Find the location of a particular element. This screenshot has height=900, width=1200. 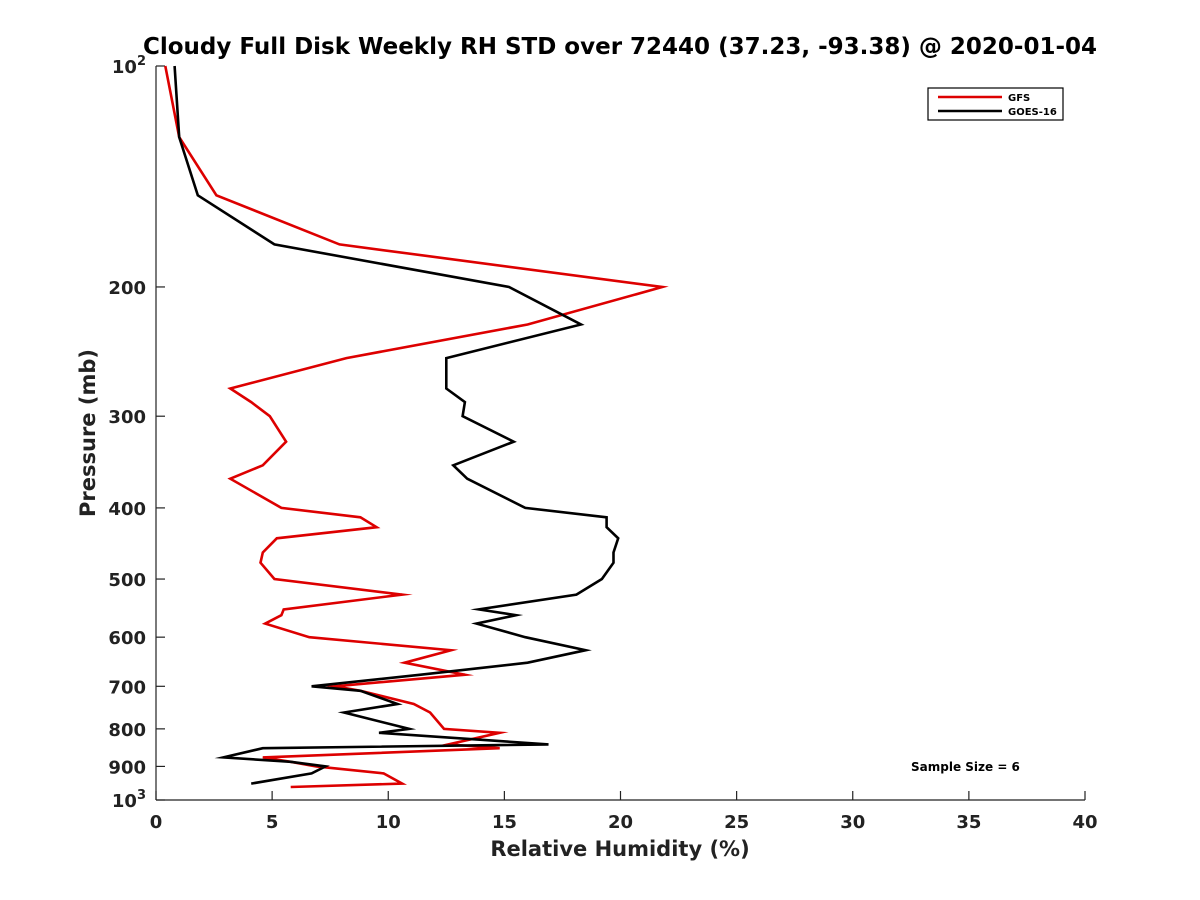

x-axis-label: Relative Humidity (%) is located at coordinates (619, 849).